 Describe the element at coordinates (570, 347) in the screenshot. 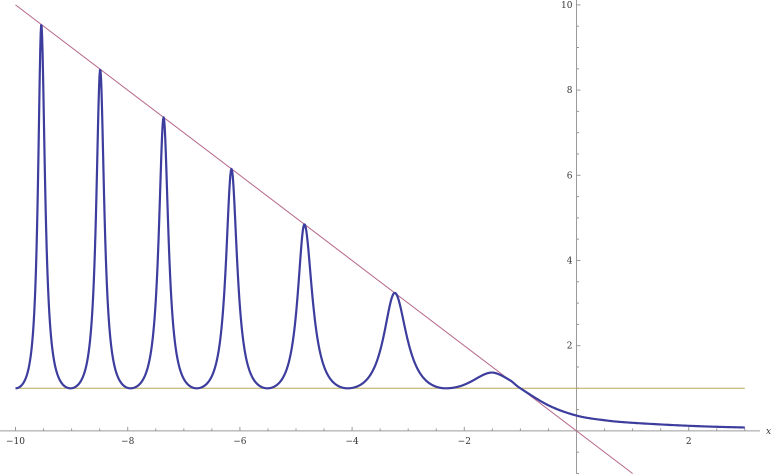

I see `y-tick-label: 2` at that location.